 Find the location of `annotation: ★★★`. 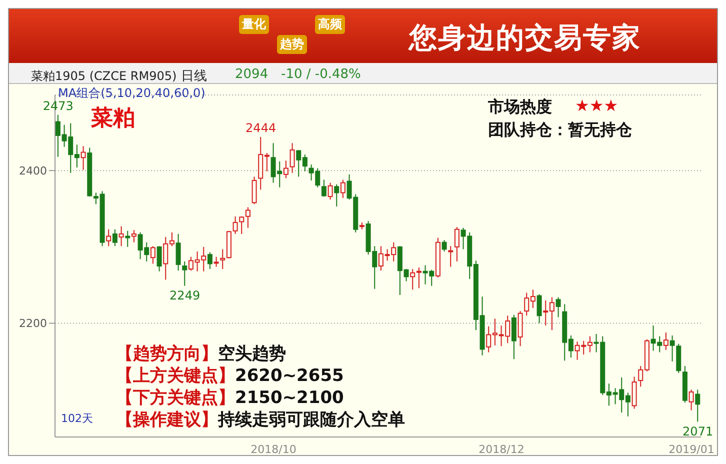

annotation: ★★★ is located at coordinates (596, 105).